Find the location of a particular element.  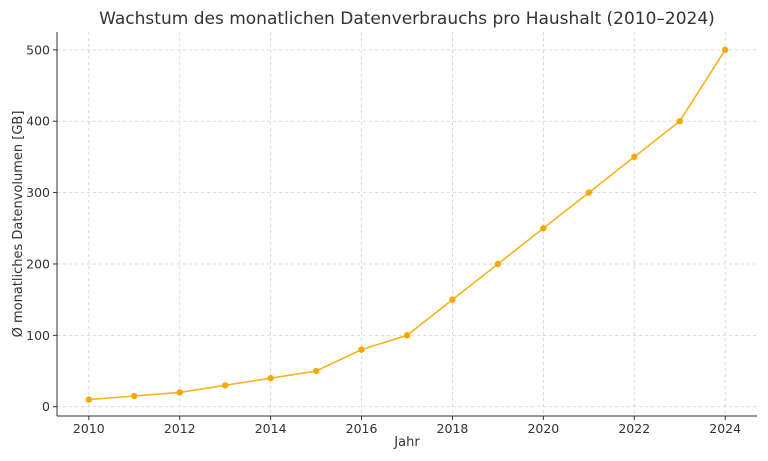

y-tick-label: 500 is located at coordinates (38, 49).